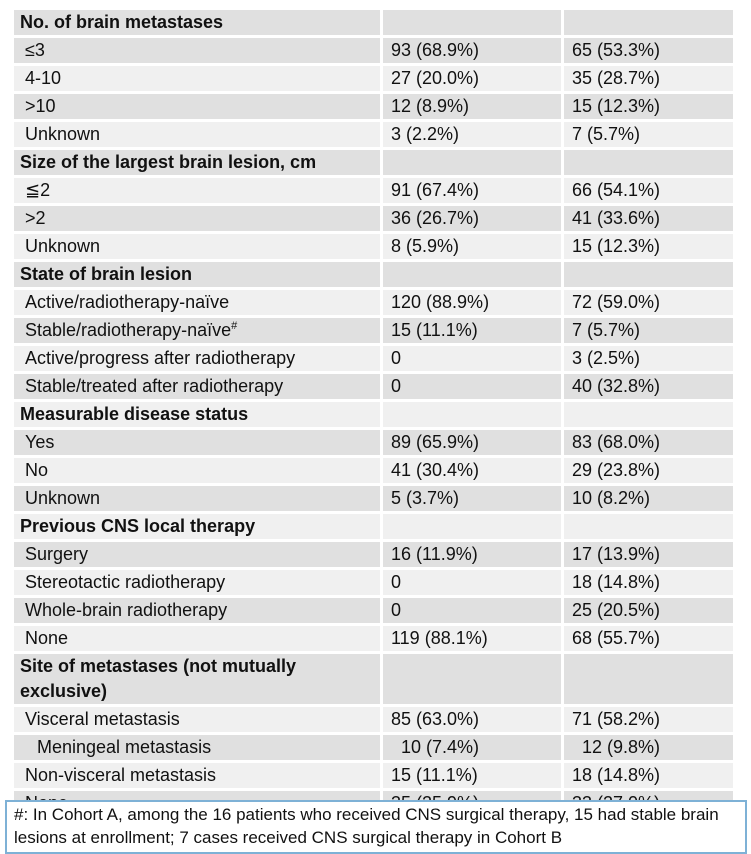 This screenshot has height=854, width=751. What do you see at coordinates (373, 638) in the screenshot?
I see `table-row: None 119 (88.1%) 68 (55.7%)` at bounding box center [373, 638].